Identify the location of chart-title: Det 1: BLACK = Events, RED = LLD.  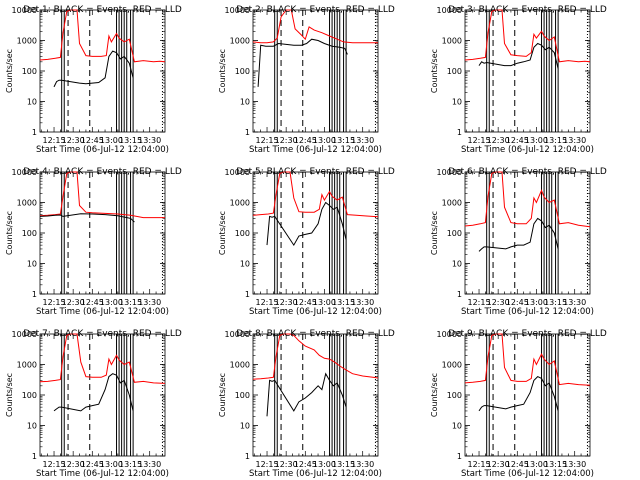
(102, 10).